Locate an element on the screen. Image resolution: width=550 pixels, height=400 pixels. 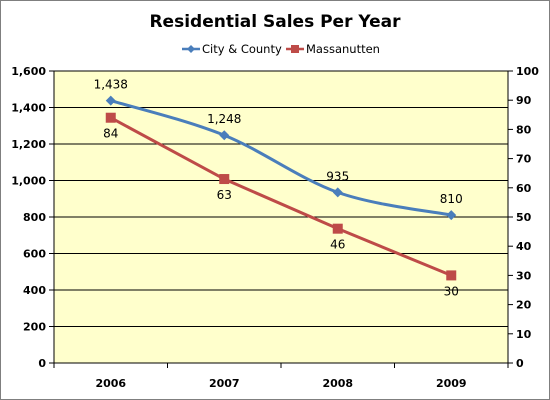
data-label: 30 is located at coordinates (451, 291).